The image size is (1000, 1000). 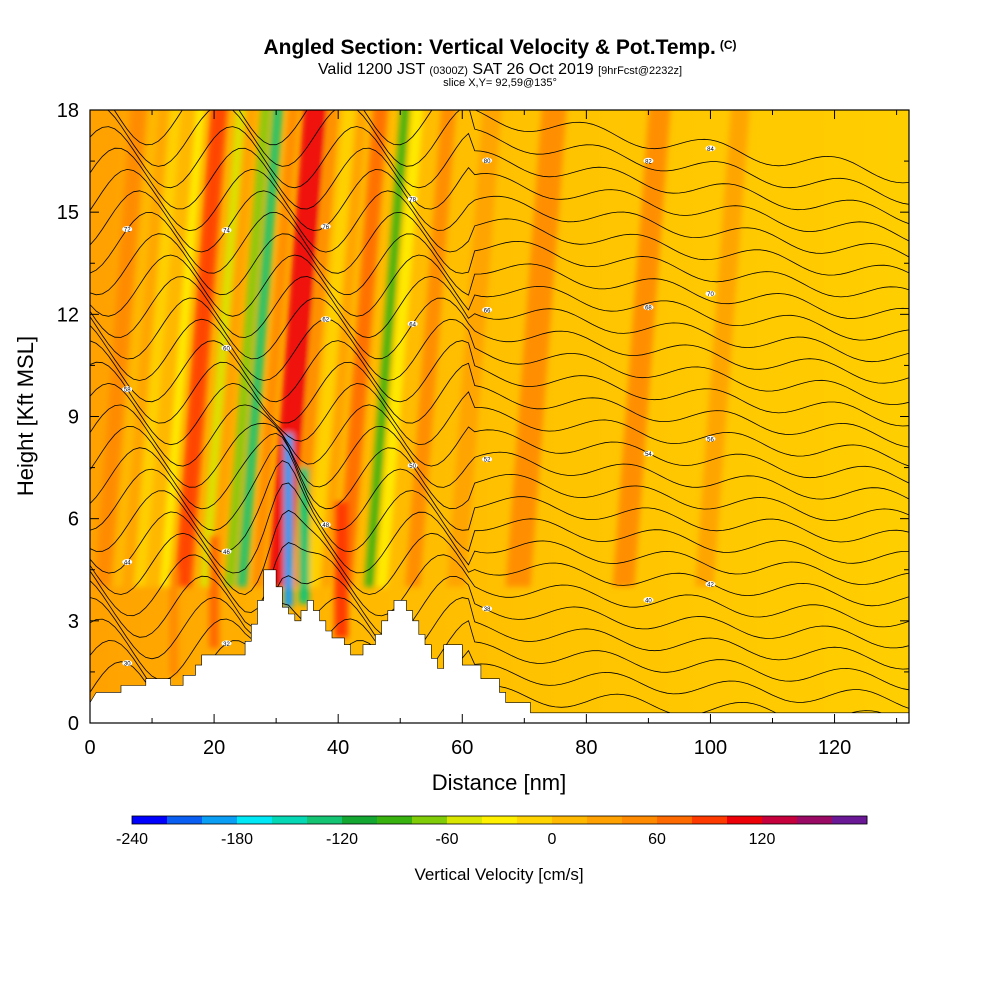 I want to click on isentrope-label: 38, so click(x=487, y=610).